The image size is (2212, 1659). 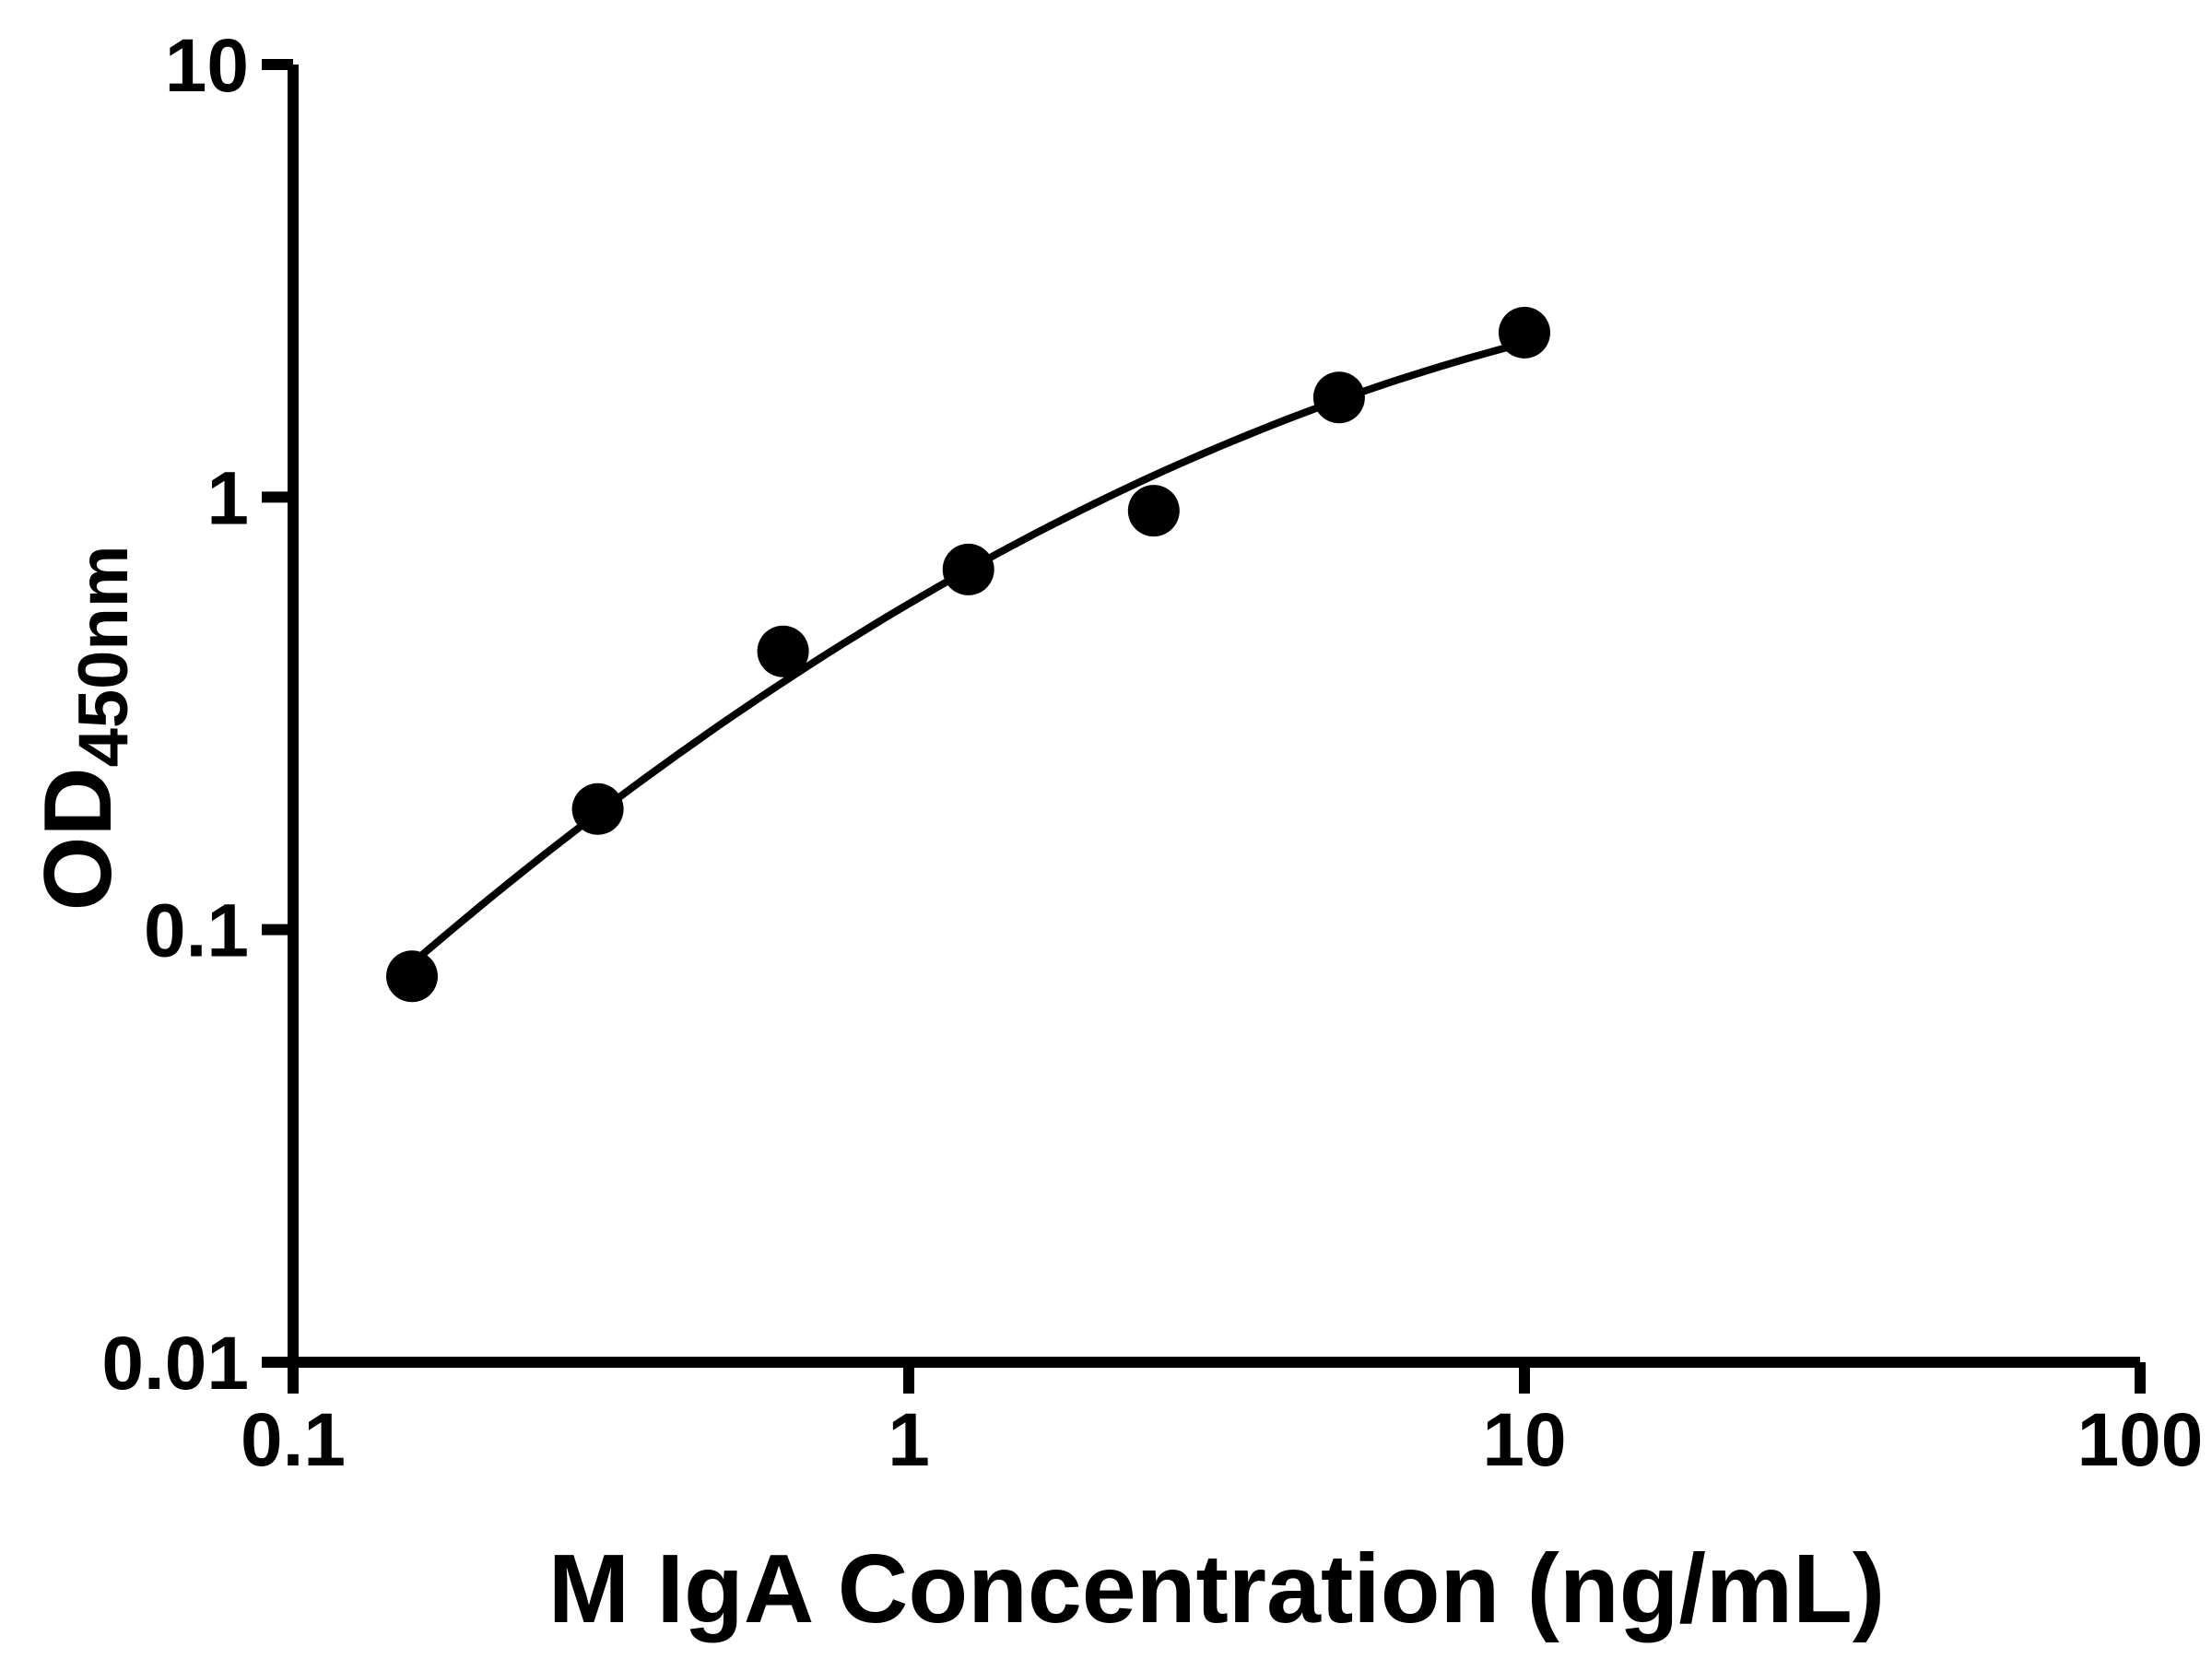 I want to click on y-tick-label: 0.1, so click(x=196, y=931).